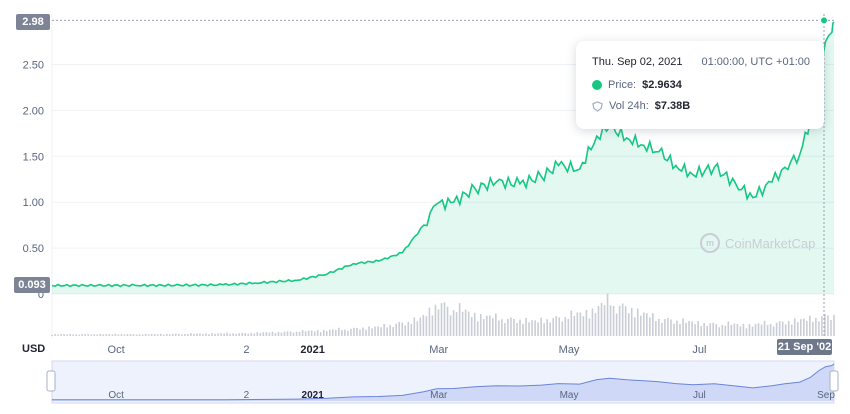 The width and height of the screenshot is (850, 414). I want to click on navigator-tick-label: 2021, so click(313, 395).